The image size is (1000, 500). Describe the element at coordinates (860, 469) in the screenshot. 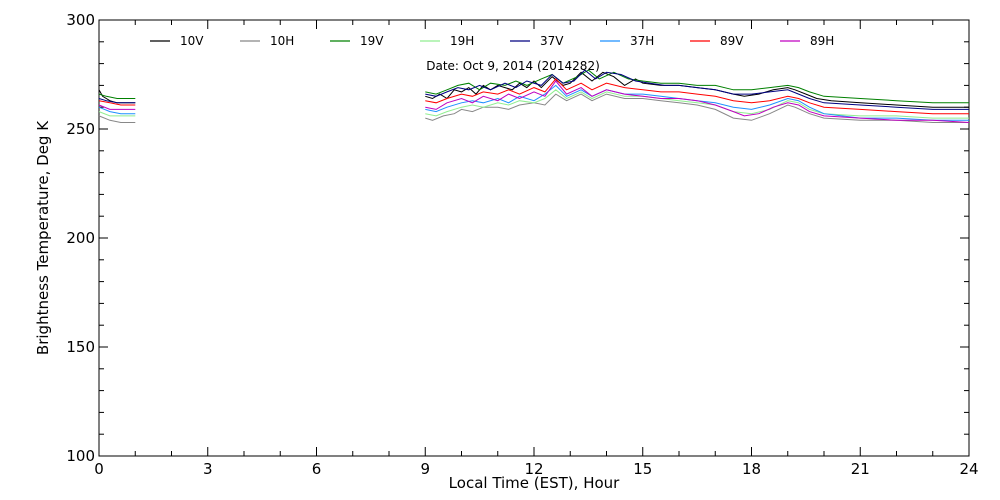

I see `x-tick-label: 21` at that location.